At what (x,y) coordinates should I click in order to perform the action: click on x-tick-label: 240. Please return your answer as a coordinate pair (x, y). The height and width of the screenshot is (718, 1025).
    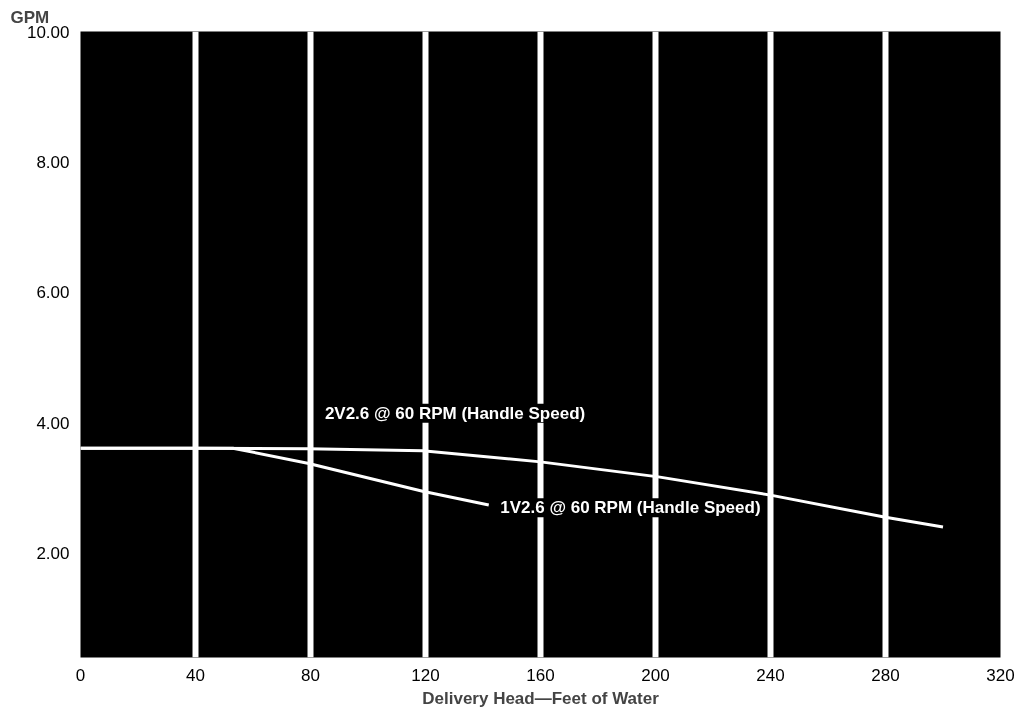
    Looking at the image, I should click on (770, 675).